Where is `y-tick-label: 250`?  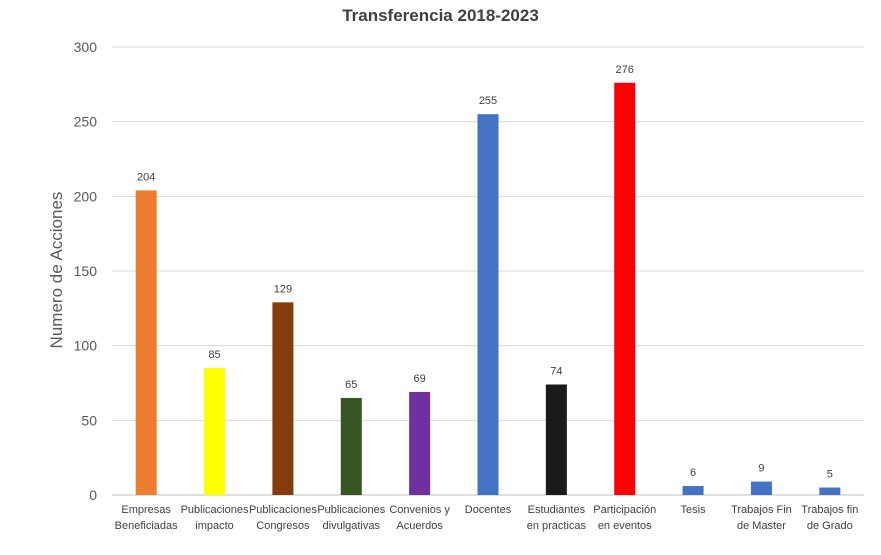
y-tick-label: 250 is located at coordinates (86, 122).